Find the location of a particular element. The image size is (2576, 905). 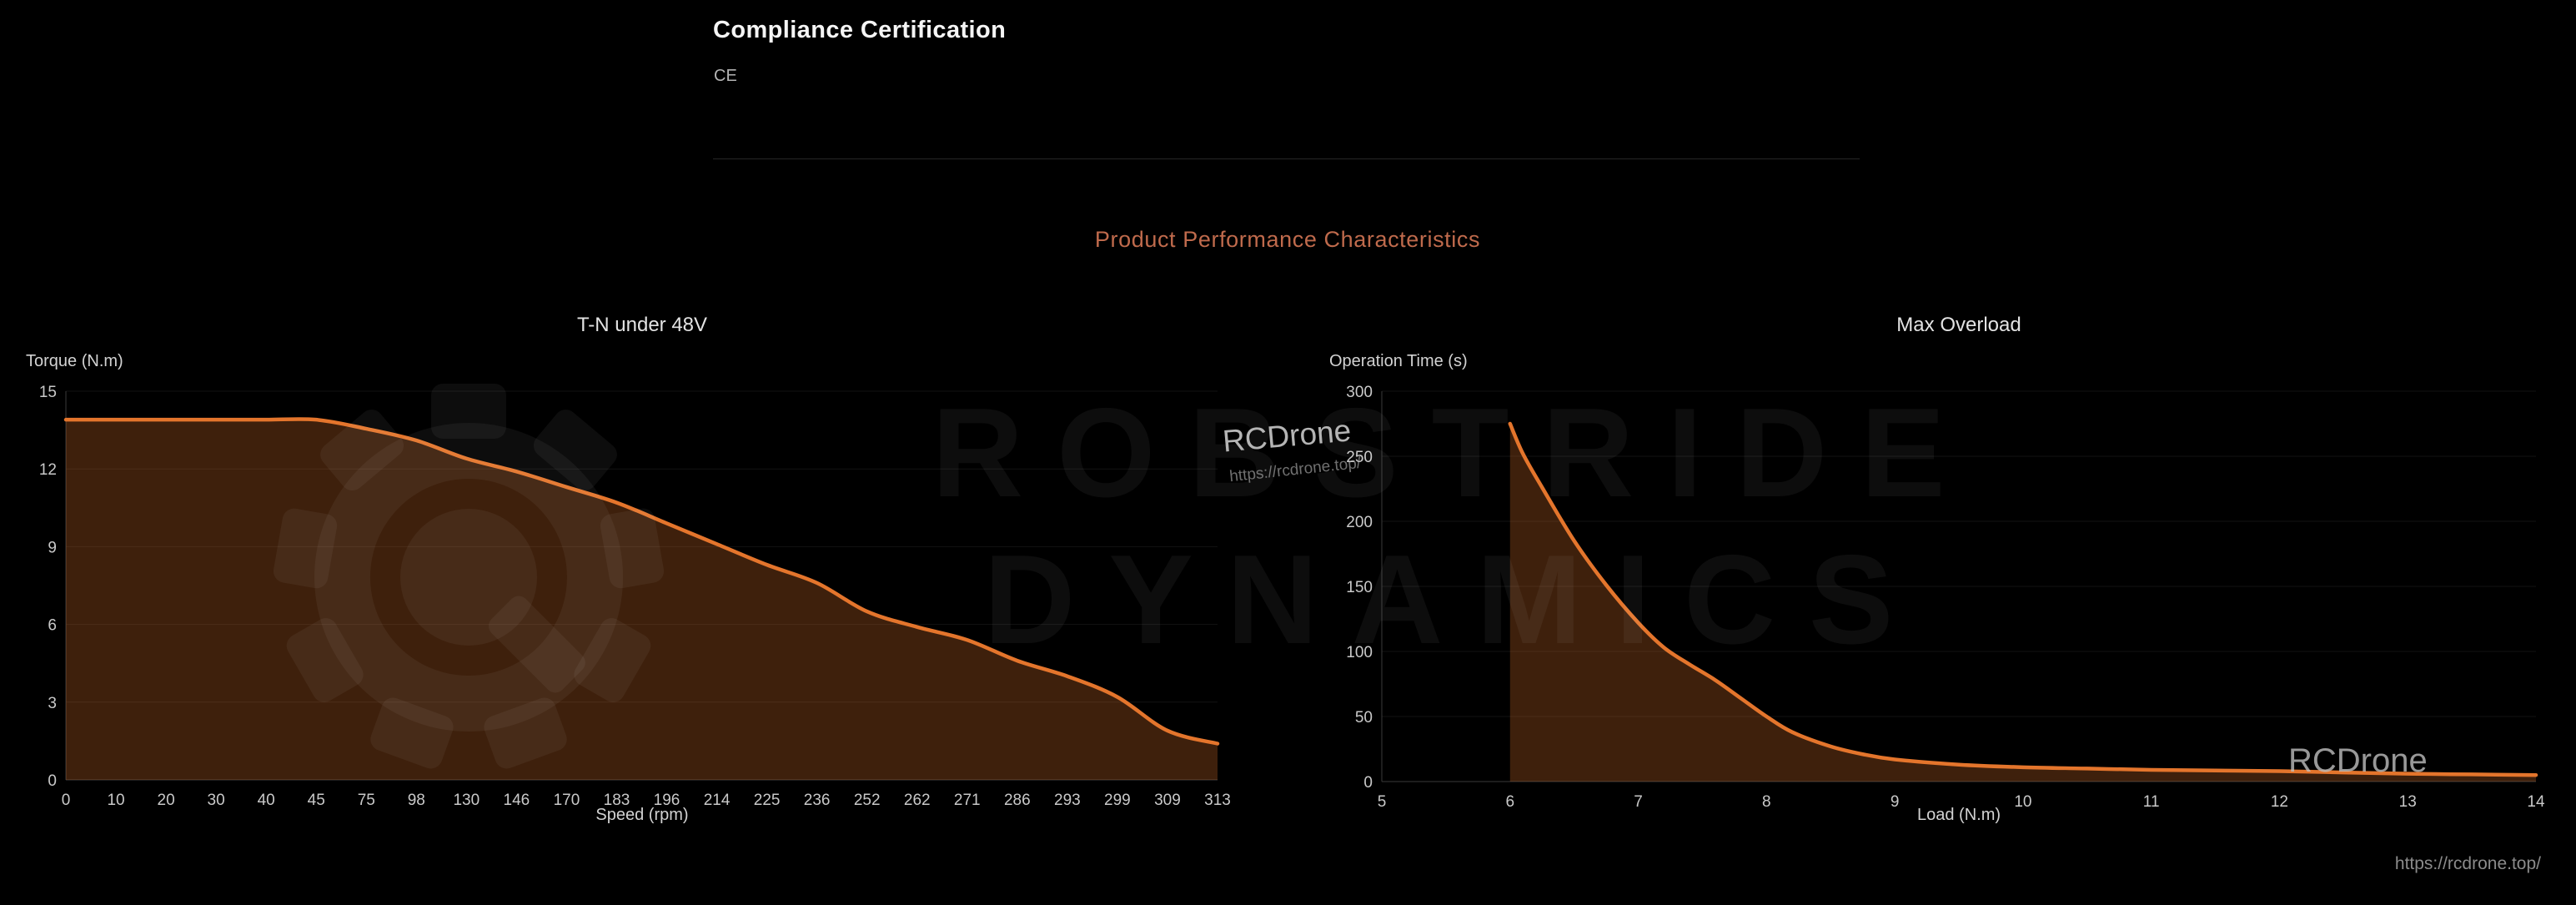

y-tick-label: 300 is located at coordinates (1359, 392).